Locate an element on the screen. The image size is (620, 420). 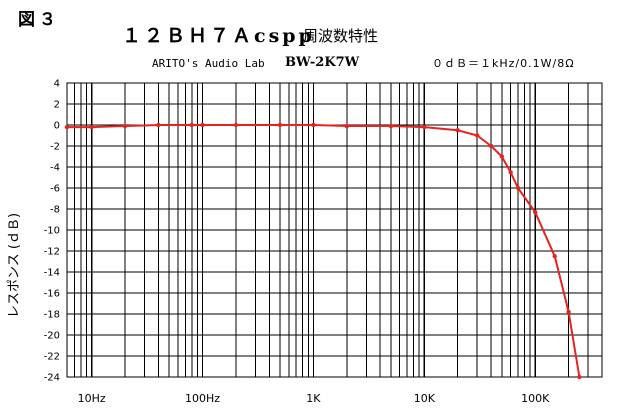
x-tick-label: 10Hz is located at coordinates (92, 398).